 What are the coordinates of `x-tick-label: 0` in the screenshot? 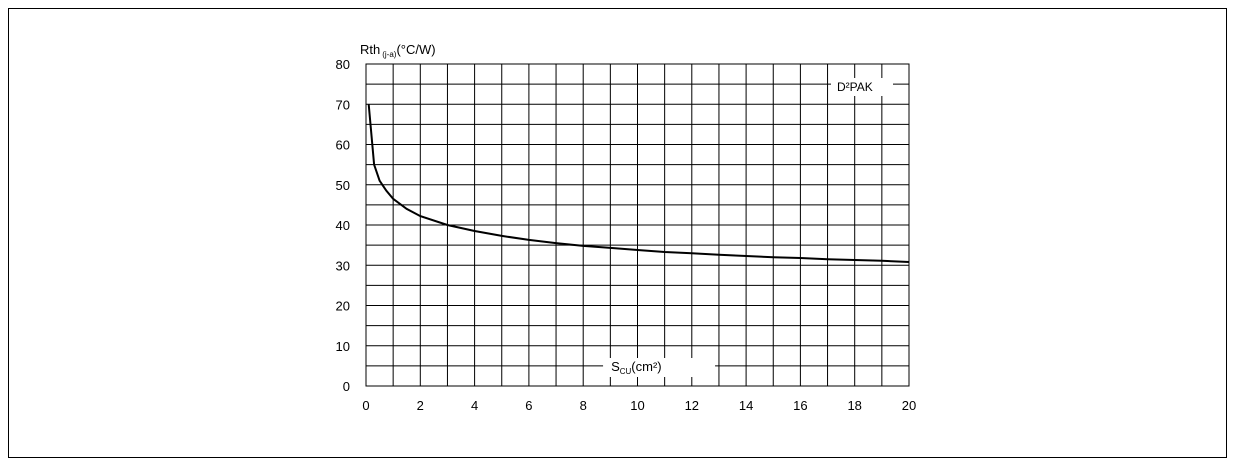 It's located at (365, 405).